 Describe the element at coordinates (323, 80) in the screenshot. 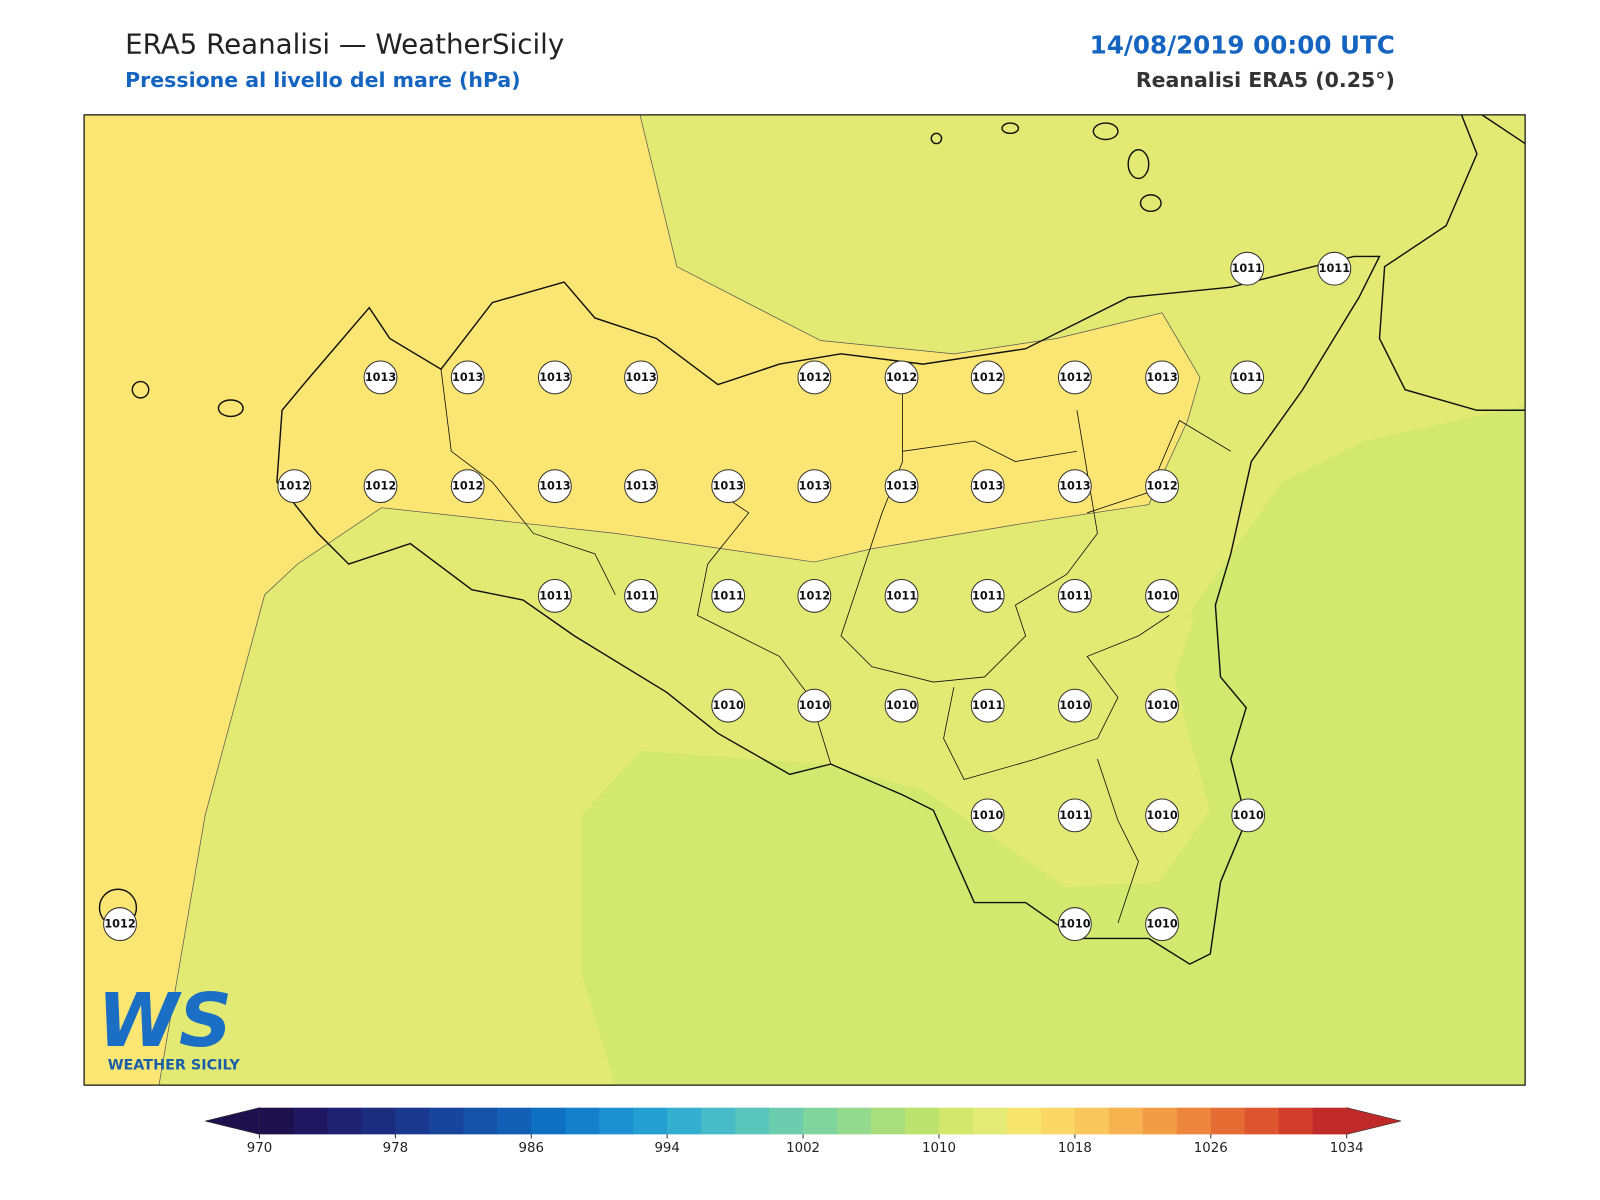

I see `subtitle: Pressione al livello del mare (hPa)` at that location.